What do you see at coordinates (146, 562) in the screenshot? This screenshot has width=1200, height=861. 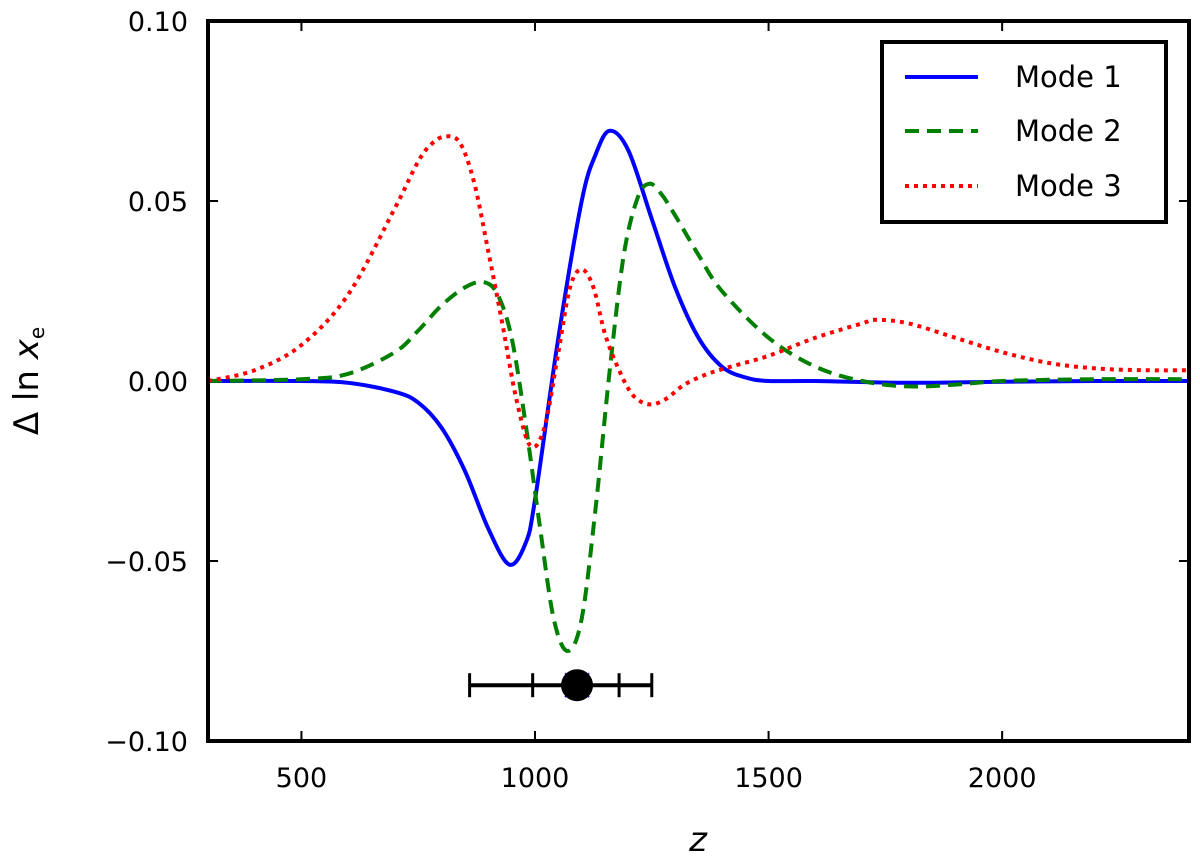 I see `y-tick-label: −0.05` at bounding box center [146, 562].